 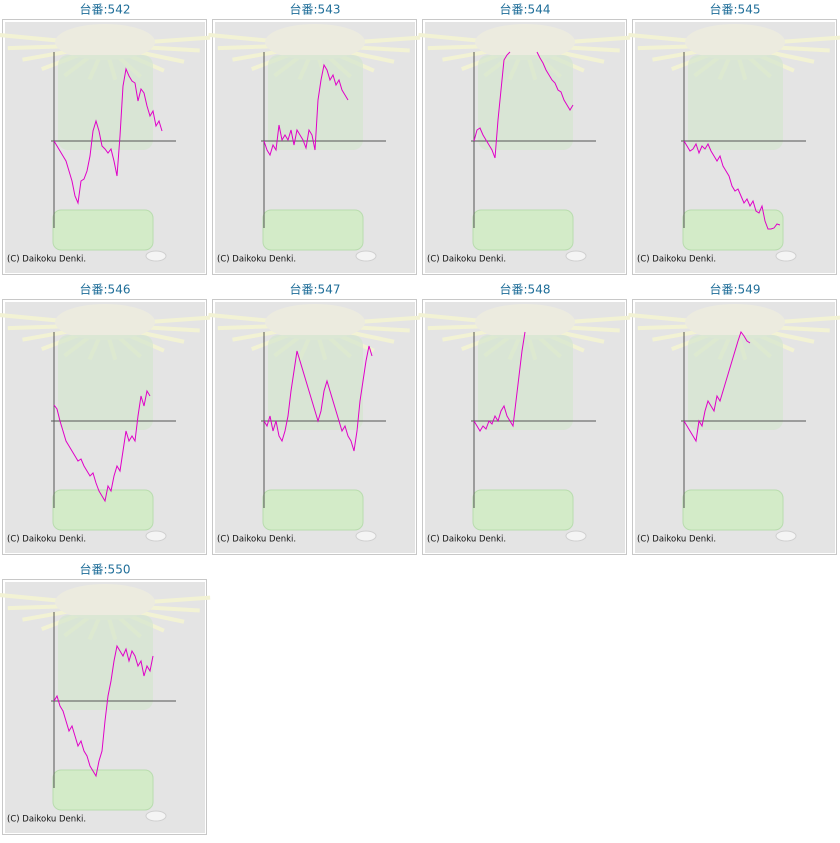 I want to click on chart-panel: 台番:550 (C) Daikoku Denki., so click(x=105, y=698).